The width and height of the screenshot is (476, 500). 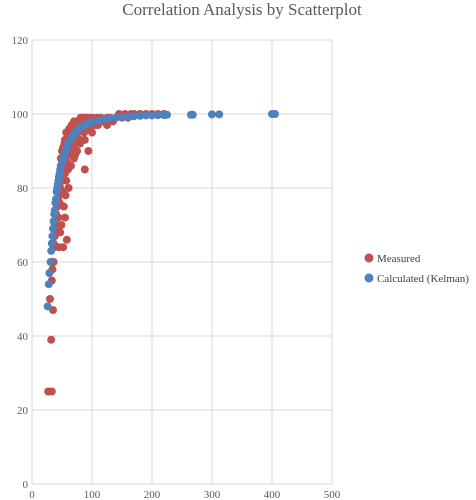 I want to click on x-tick-label: 0, so click(x=32, y=494).